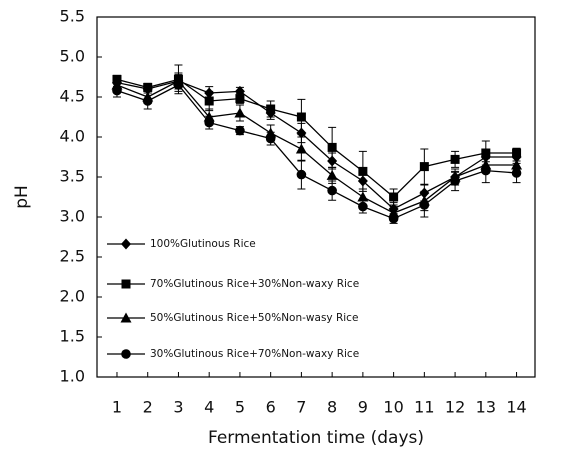 The height and width of the screenshot is (454, 567). What do you see at coordinates (363, 407) in the screenshot?
I see `x-tick-label: 9` at bounding box center [363, 407].